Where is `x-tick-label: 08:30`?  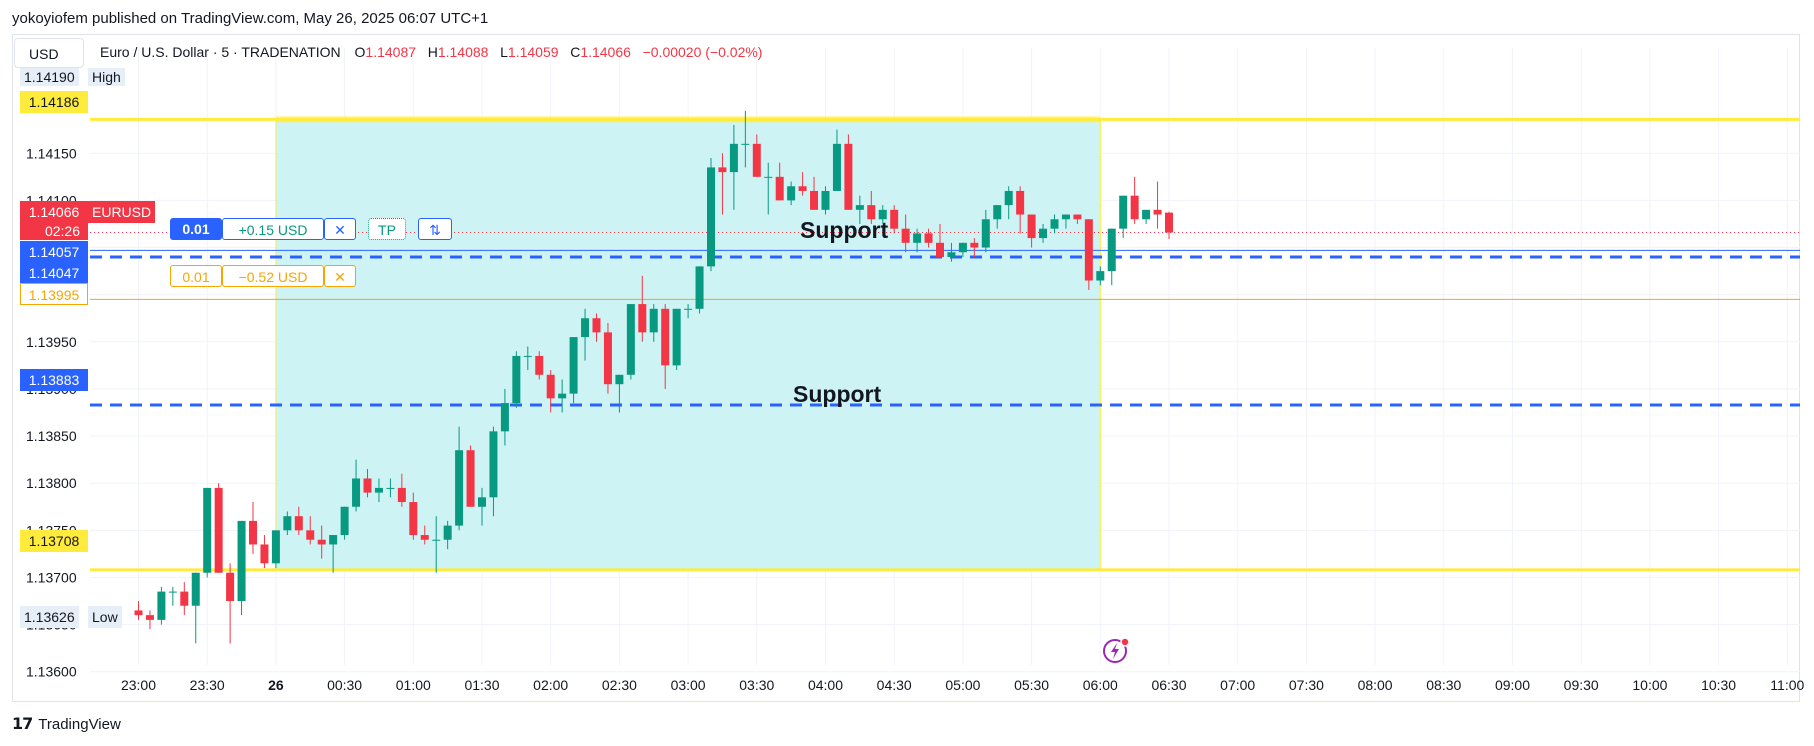 x-tick-label: 08:30 is located at coordinates (1443, 685).